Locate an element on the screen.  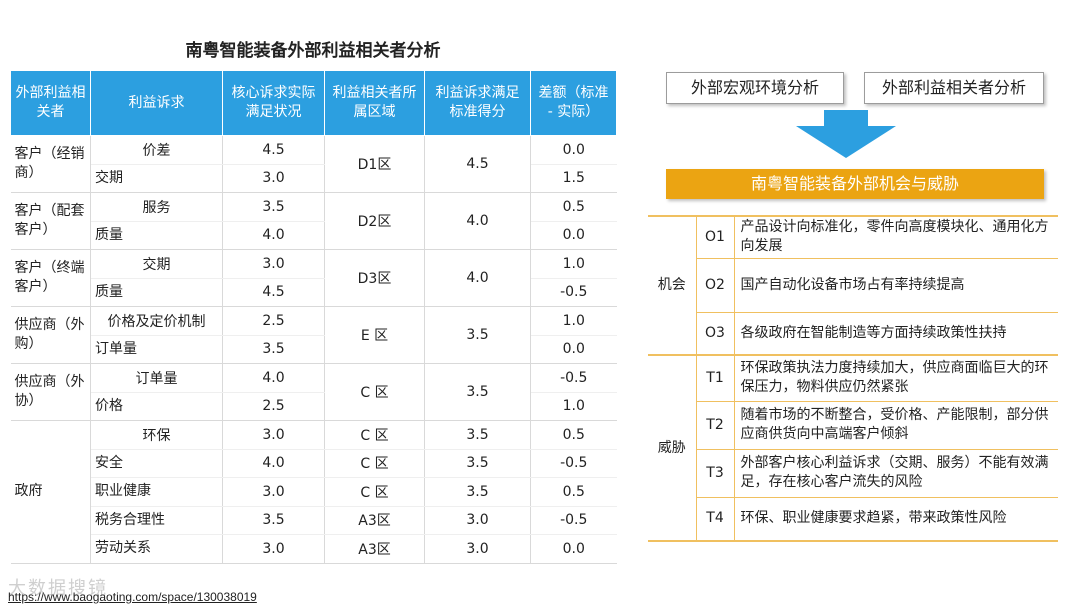
item-code: O2 is located at coordinates (715, 285).